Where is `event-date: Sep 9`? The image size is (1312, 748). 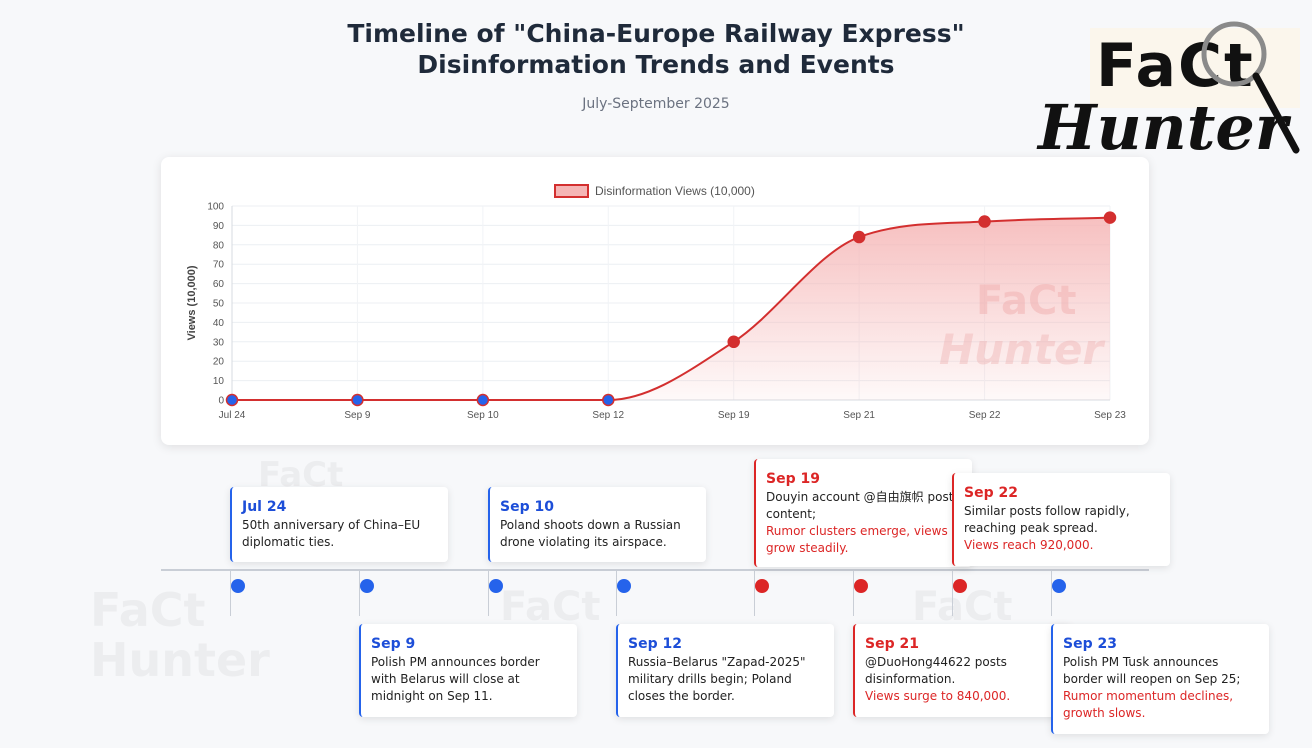 event-date: Sep 9 is located at coordinates (393, 644).